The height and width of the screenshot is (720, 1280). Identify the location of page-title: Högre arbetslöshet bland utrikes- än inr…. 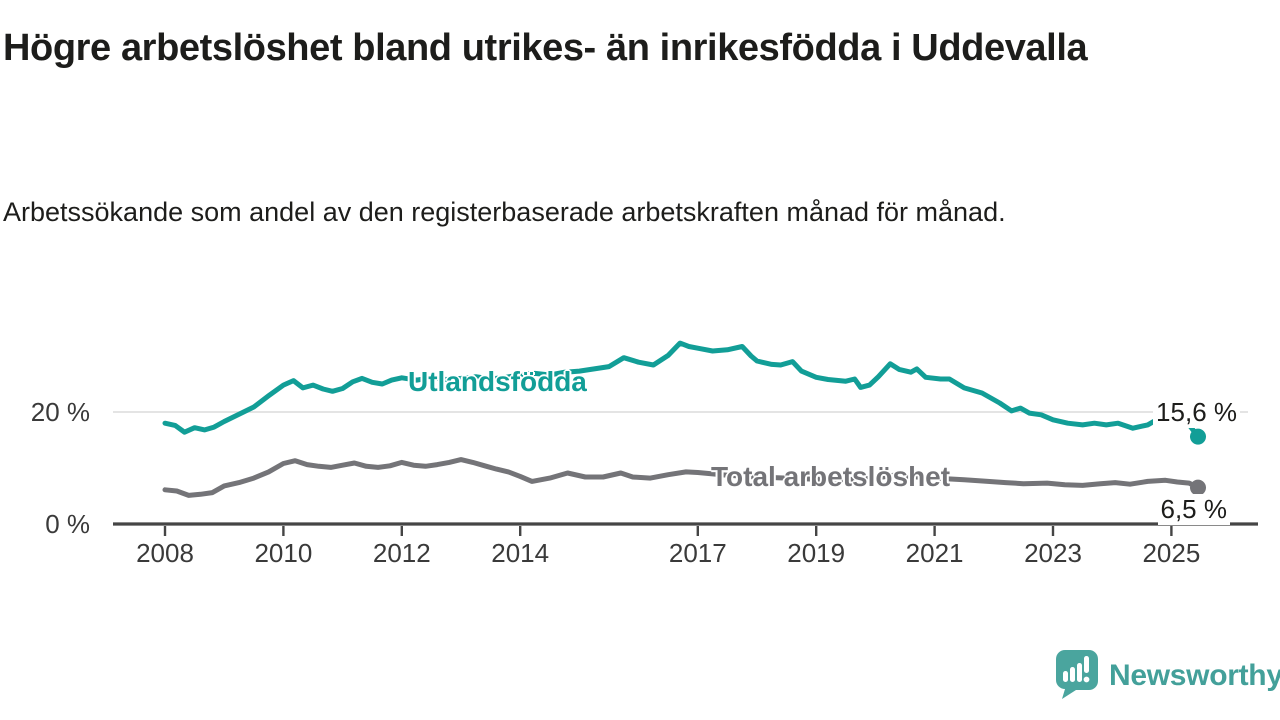
(545, 48).